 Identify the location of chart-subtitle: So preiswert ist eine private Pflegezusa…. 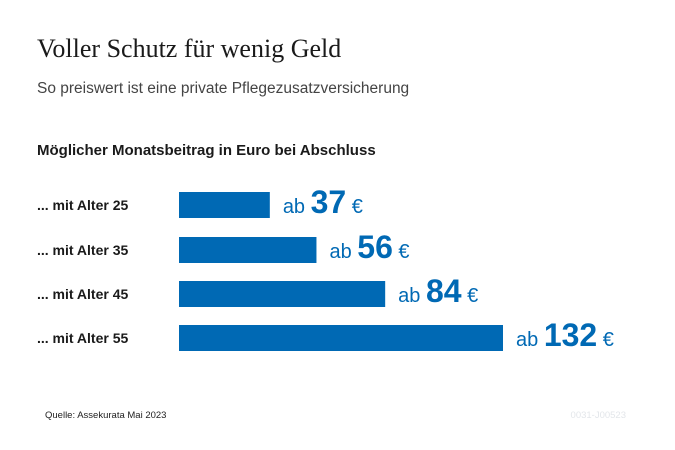
(223, 88).